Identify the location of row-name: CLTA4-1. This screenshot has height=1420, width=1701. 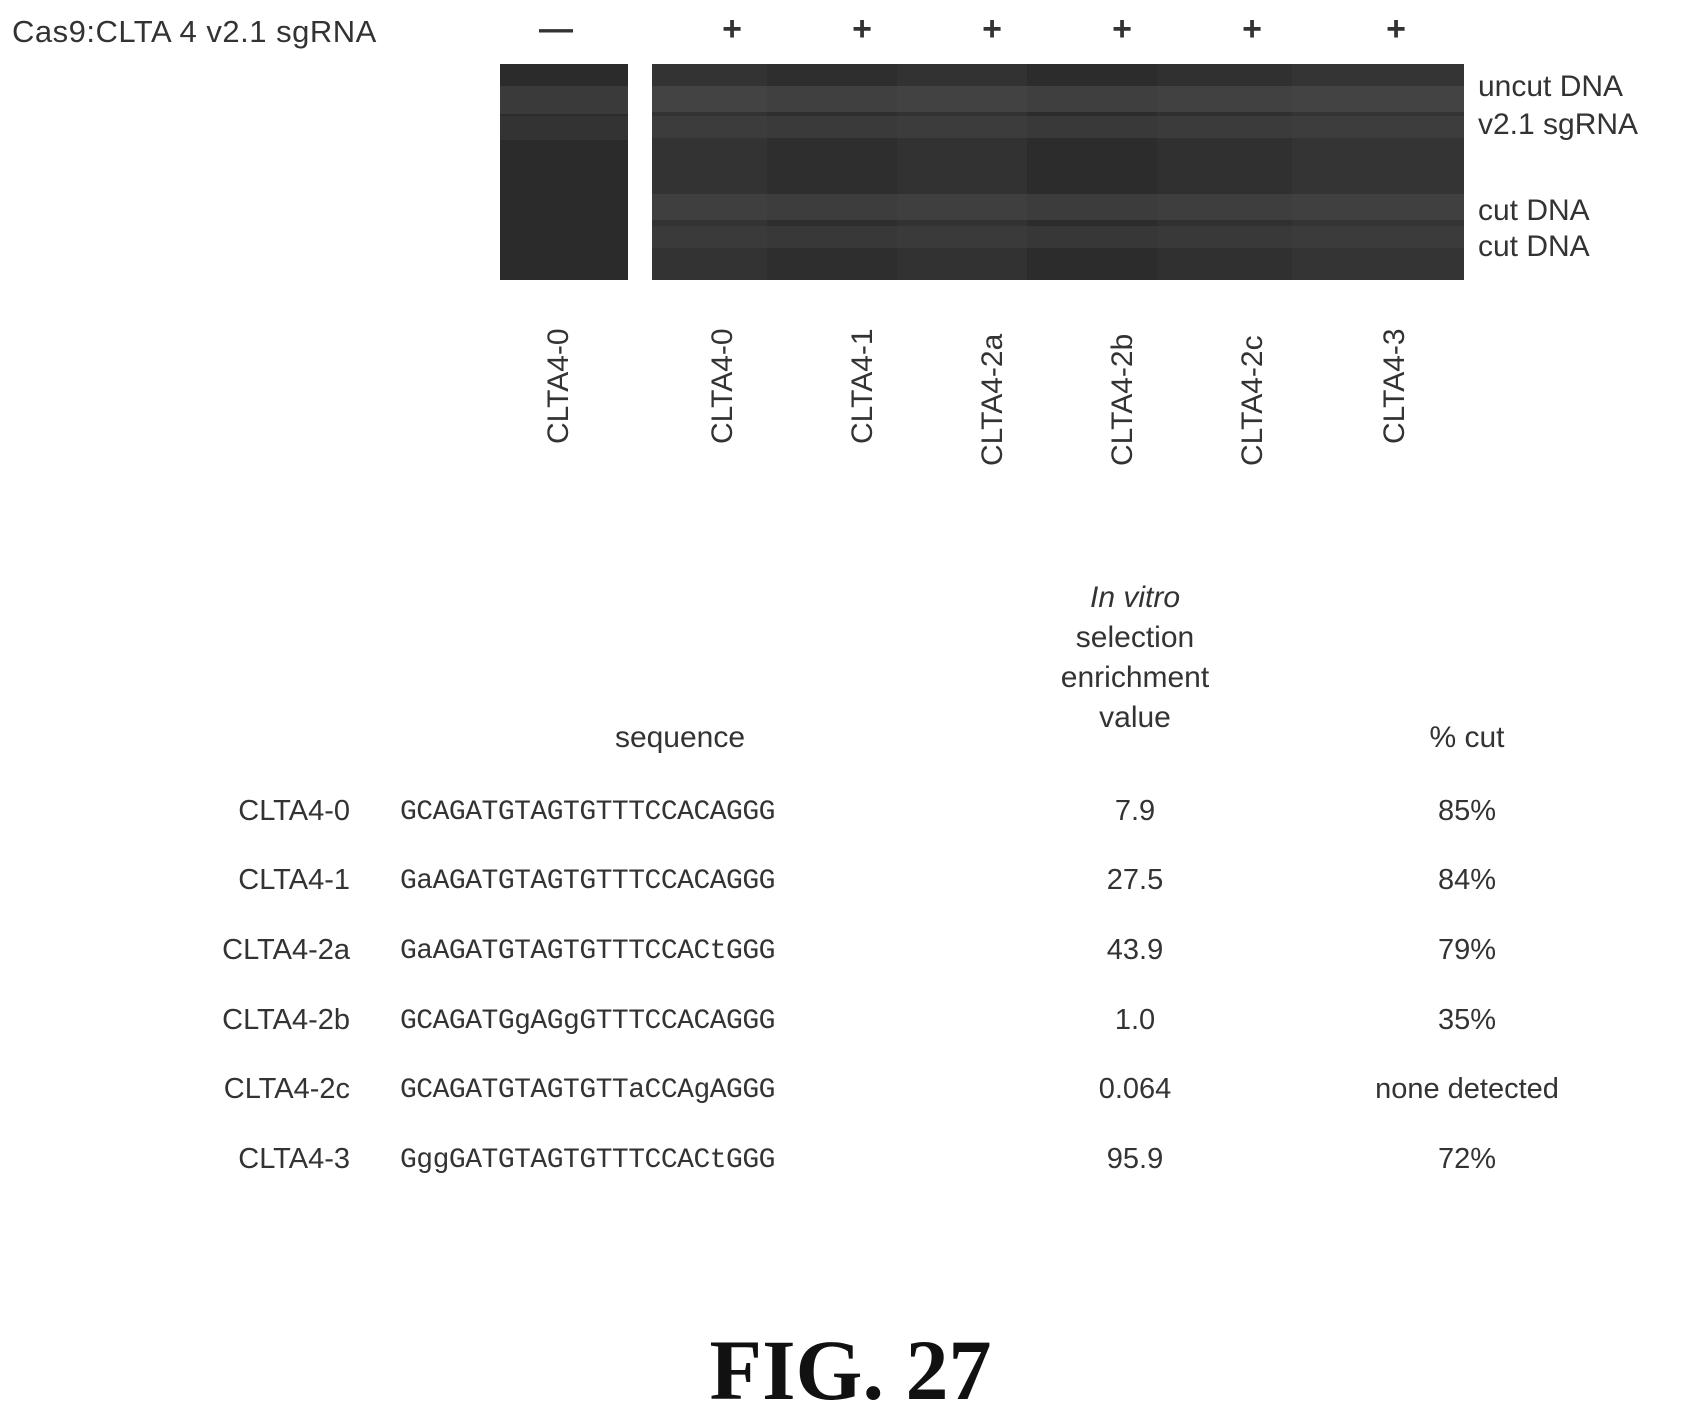
(240, 880).